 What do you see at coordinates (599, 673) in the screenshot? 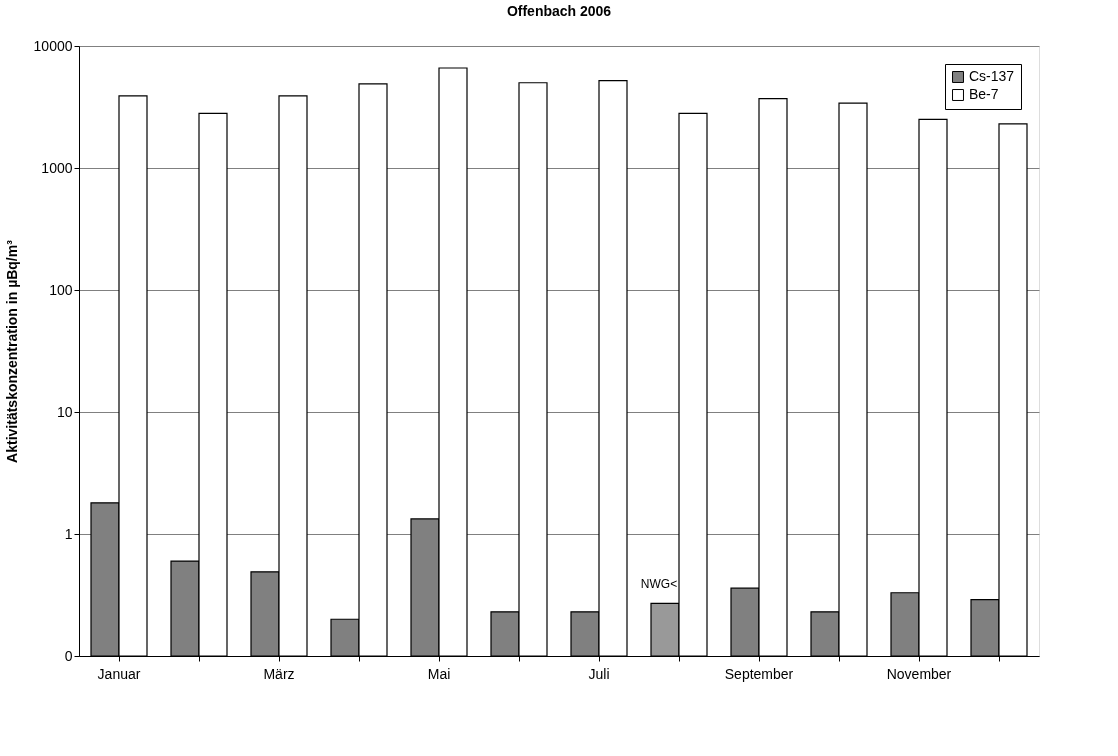
I see `x-tick-label: Juli` at bounding box center [599, 673].